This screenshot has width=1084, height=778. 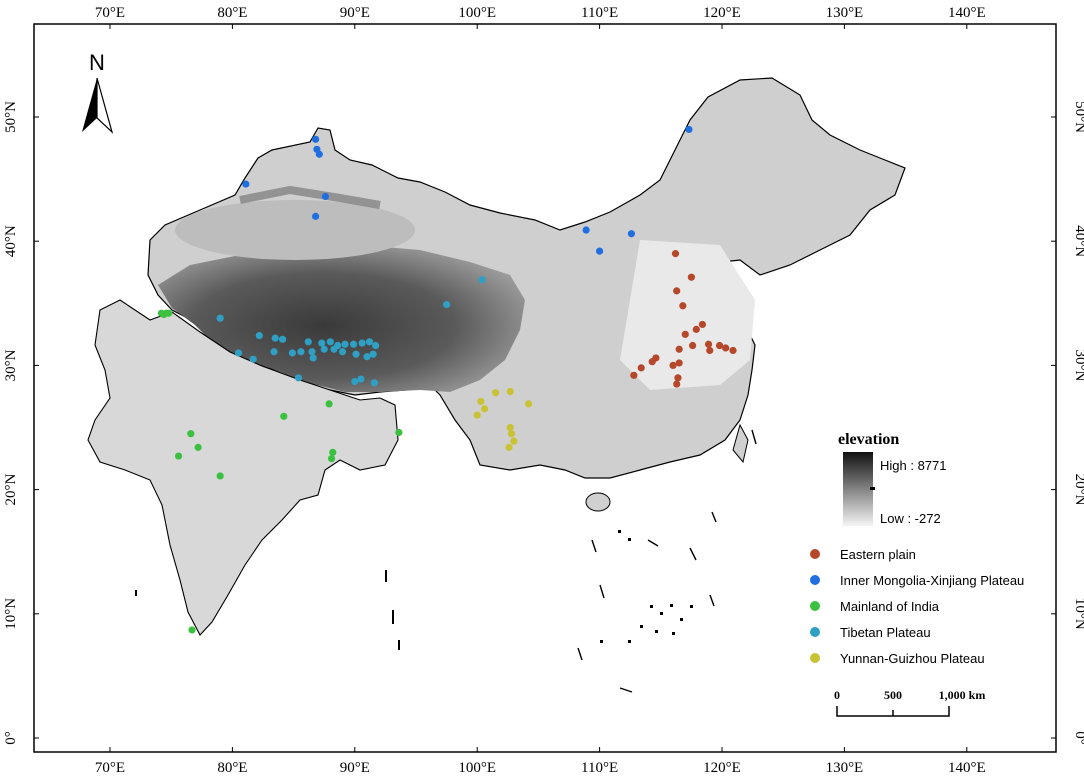 I want to click on x-axis-labels-top: 70°E 80°E 90°E 100°E 110°E 120°E 130°E 140°E, so click(x=540, y=13).